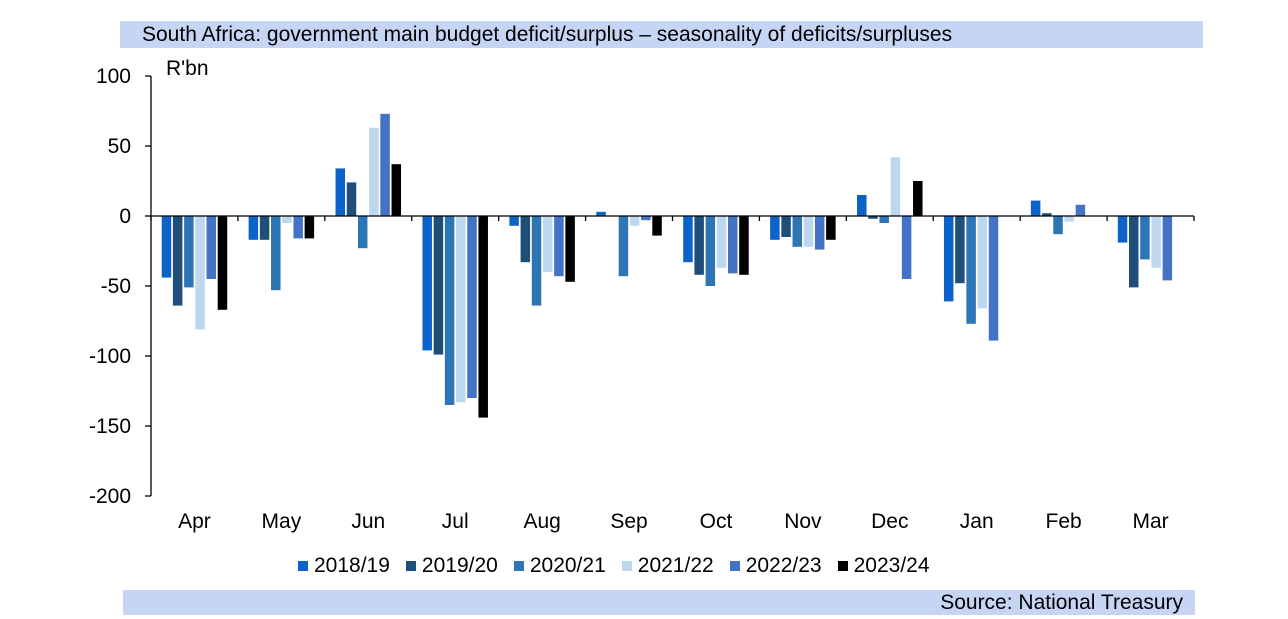 This screenshot has height=619, width=1288. I want to click on bar-2023-24-dec, so click(918, 198).